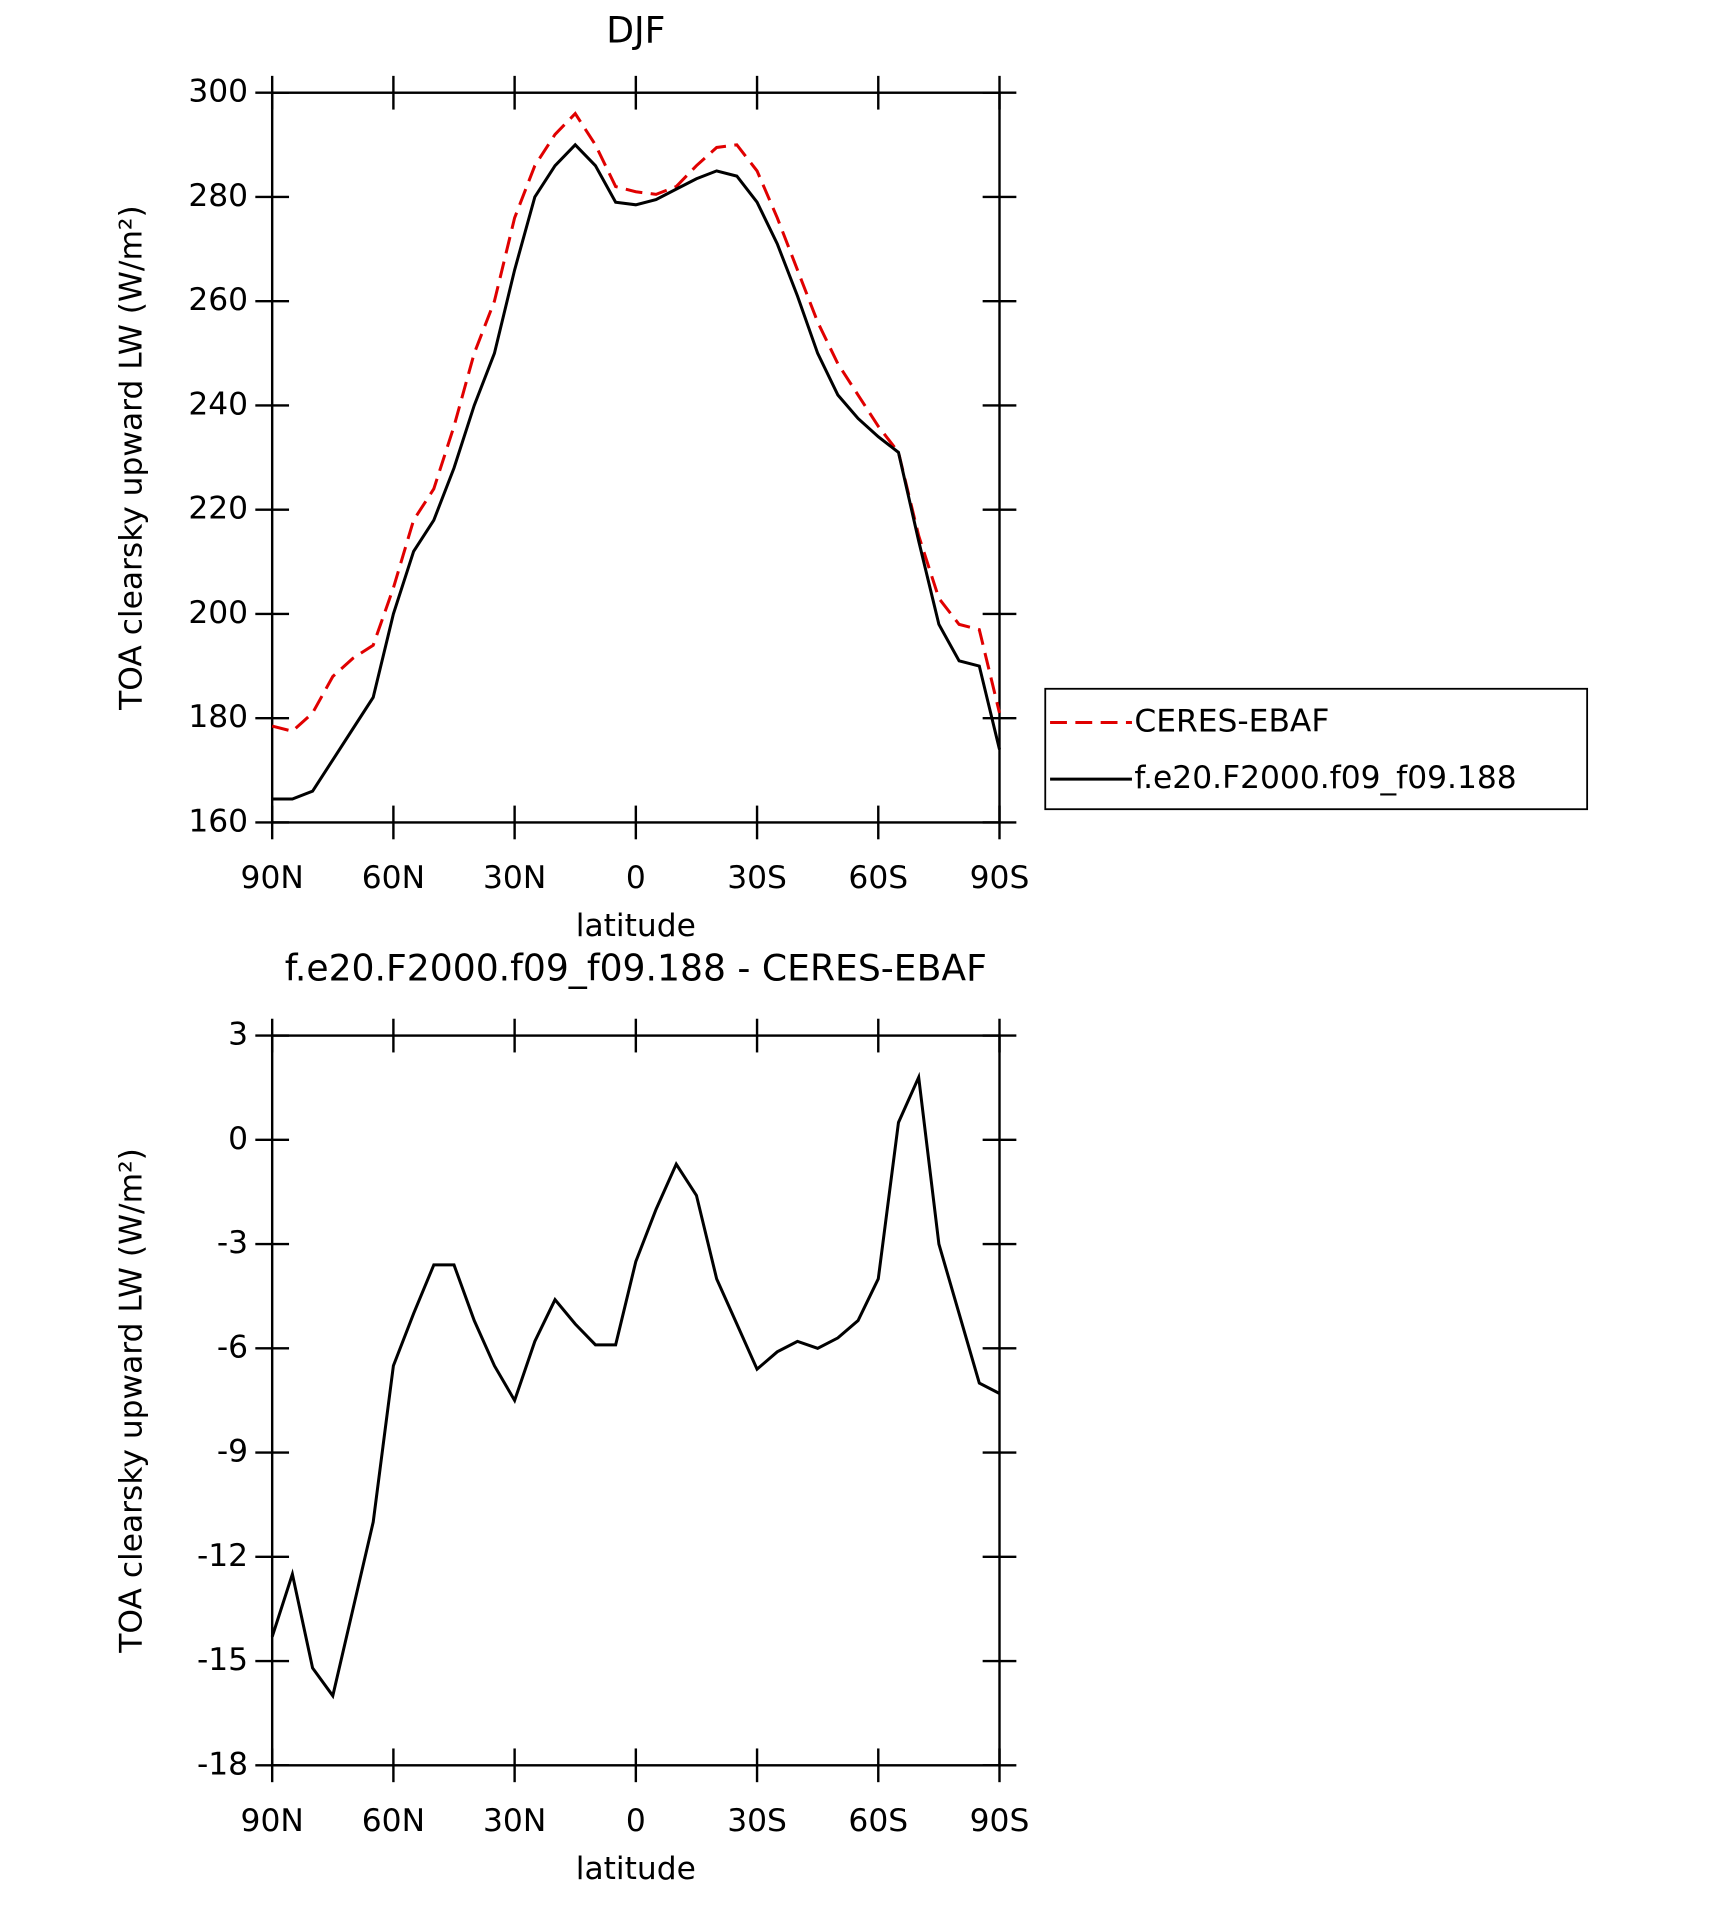 The height and width of the screenshot is (1905, 1710). Describe the element at coordinates (238, 1035) in the screenshot. I see `y-tick-label: 3` at that location.